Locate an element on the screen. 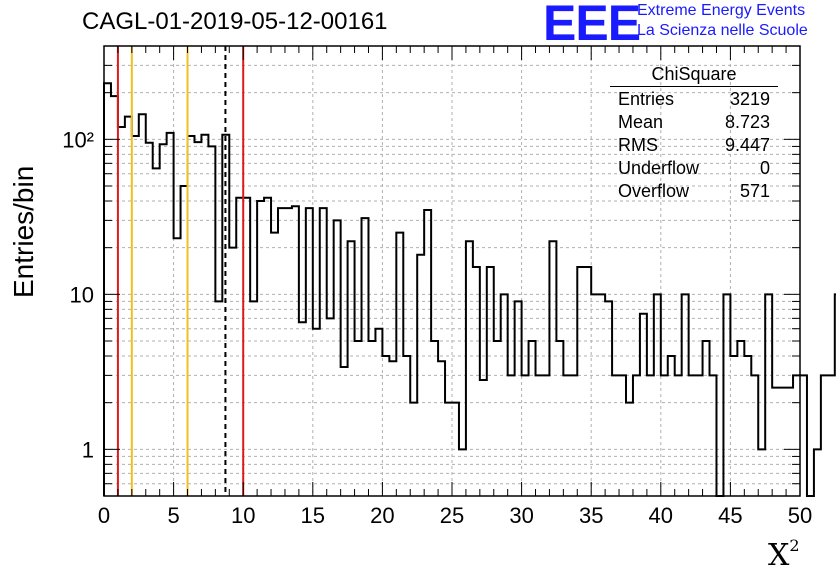 The image size is (836, 573). x-tick-label: 50 is located at coordinates (800, 515).